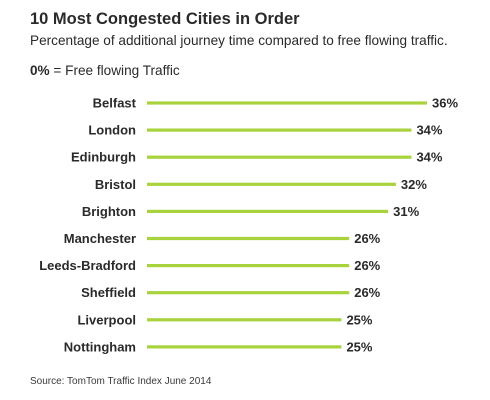 The width and height of the screenshot is (490, 400). Describe the element at coordinates (100, 346) in the screenshot. I see `category-label: Nottingham` at that location.